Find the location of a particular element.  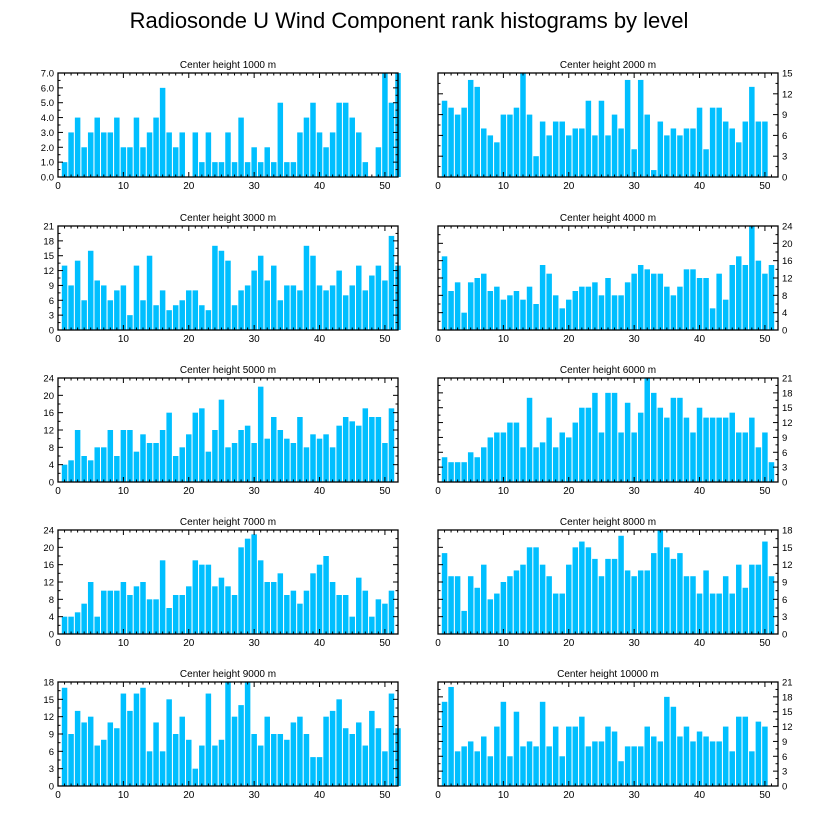

y-tick-label: 12 is located at coordinates (48, 583).